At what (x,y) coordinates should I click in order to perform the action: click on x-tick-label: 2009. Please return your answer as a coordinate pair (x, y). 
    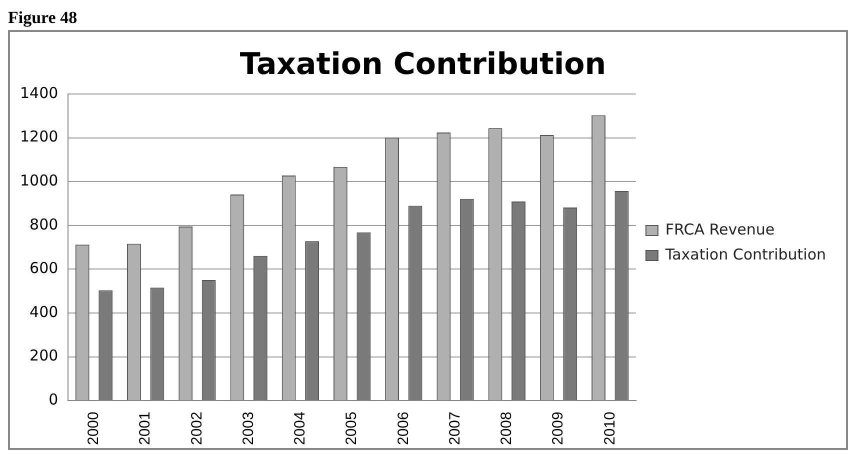
    Looking at the image, I should click on (558, 429).